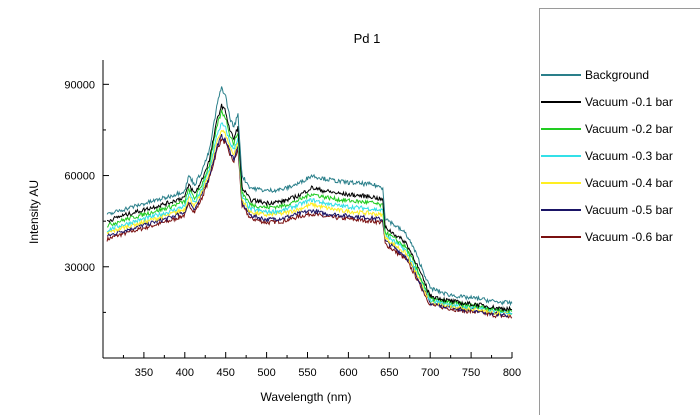 The image size is (700, 420). Describe the element at coordinates (79, 177) in the screenshot. I see `y-tick-label: 60000` at that location.